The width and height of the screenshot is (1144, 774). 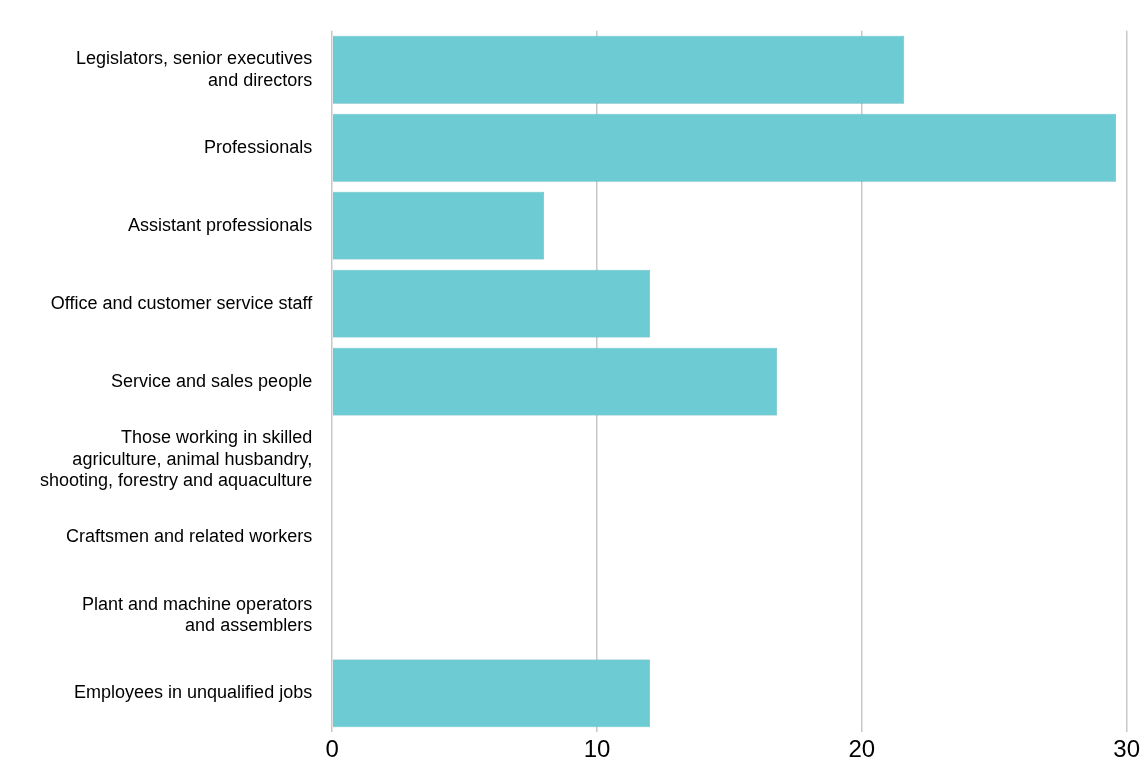 What do you see at coordinates (193, 692) in the screenshot?
I see `y-tick-label: Employees in unqualified jobs` at bounding box center [193, 692].